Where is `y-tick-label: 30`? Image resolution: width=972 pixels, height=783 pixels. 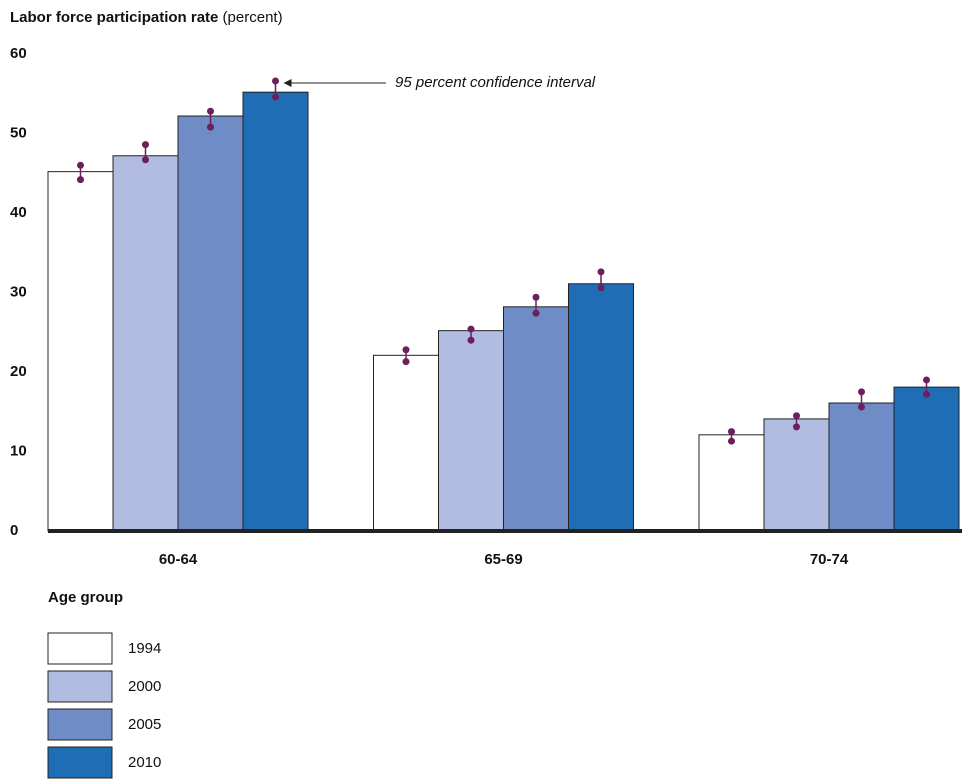 y-tick-label: 30 is located at coordinates (18, 291).